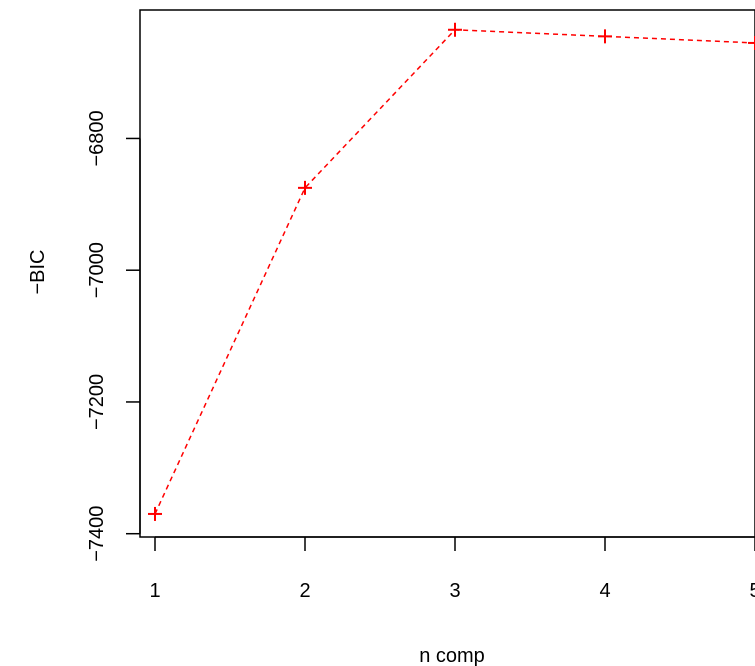  What do you see at coordinates (113, 336) in the screenshot?
I see `y-axis: −6800 −7000 −7200 −7400` at bounding box center [113, 336].